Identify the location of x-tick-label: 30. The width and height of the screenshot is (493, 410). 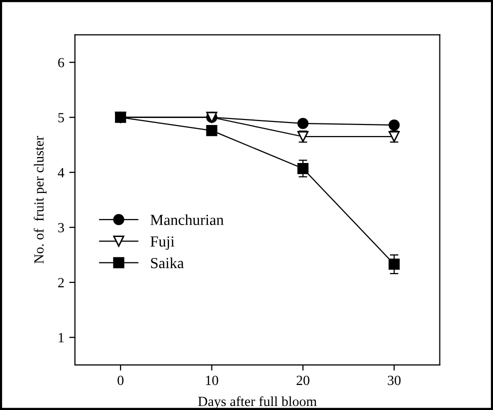
(394, 381).